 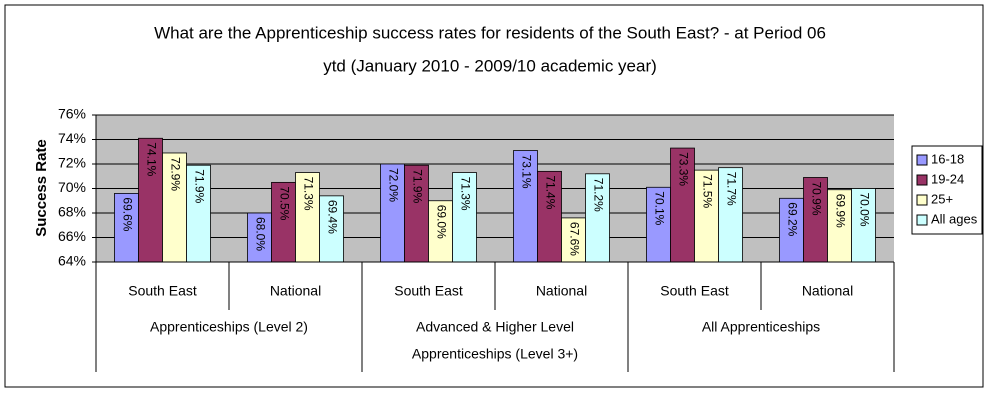 I want to click on data-label: 71.2%, so click(x=598, y=195).